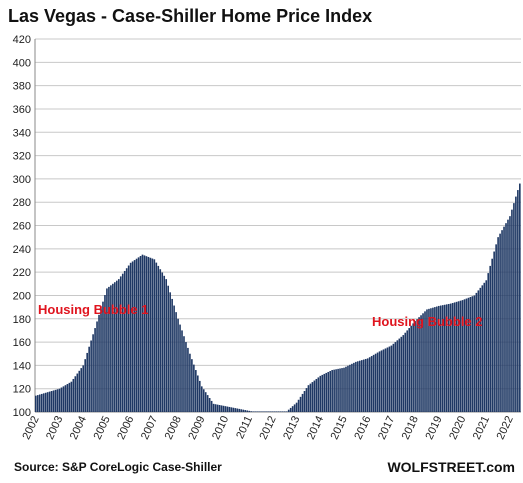 The image size is (523, 483). I want to click on y-tick-label: 120, so click(22, 390).